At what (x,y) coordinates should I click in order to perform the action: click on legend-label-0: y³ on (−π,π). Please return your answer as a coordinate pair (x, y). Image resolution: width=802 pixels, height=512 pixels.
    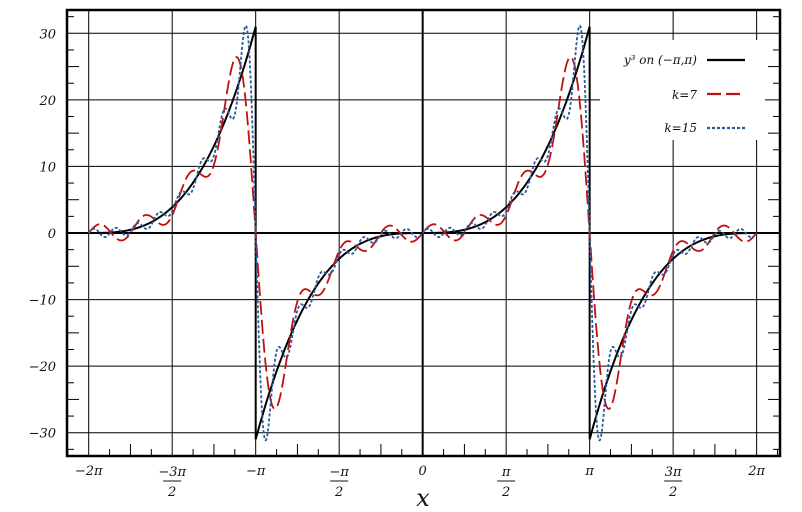
    Looking at the image, I should click on (660, 60).